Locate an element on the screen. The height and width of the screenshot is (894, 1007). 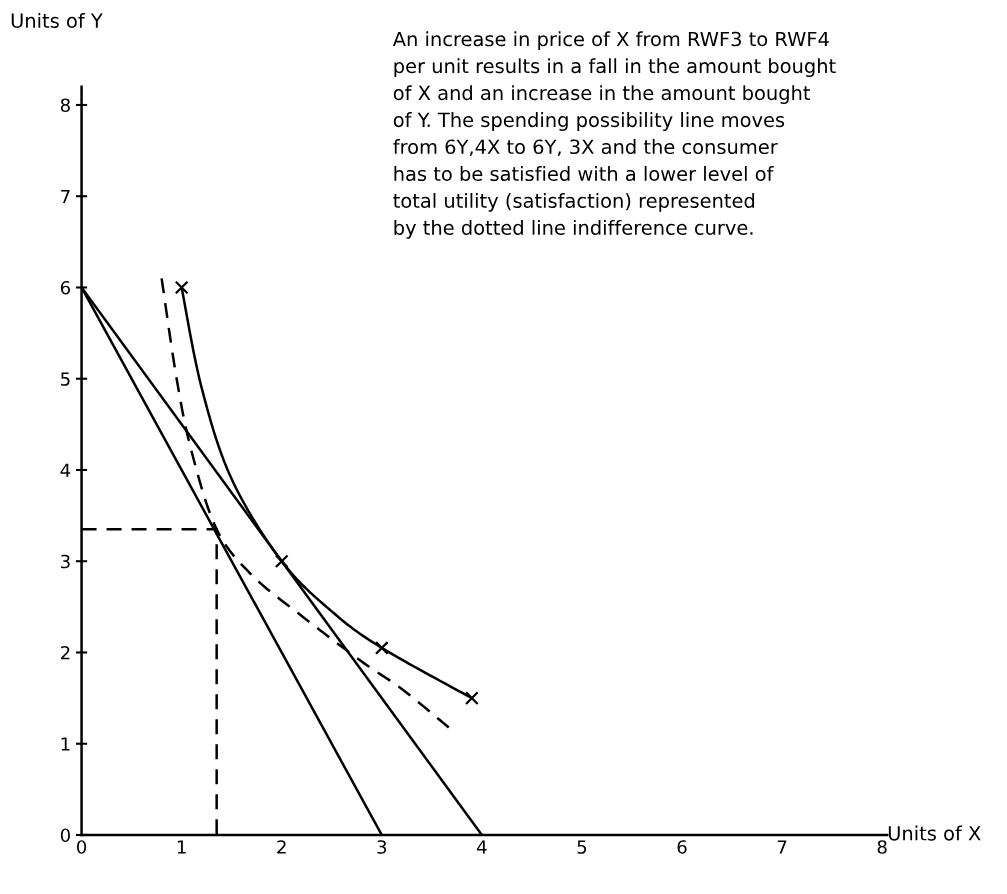
x-tick-label: 8 is located at coordinates (882, 847).